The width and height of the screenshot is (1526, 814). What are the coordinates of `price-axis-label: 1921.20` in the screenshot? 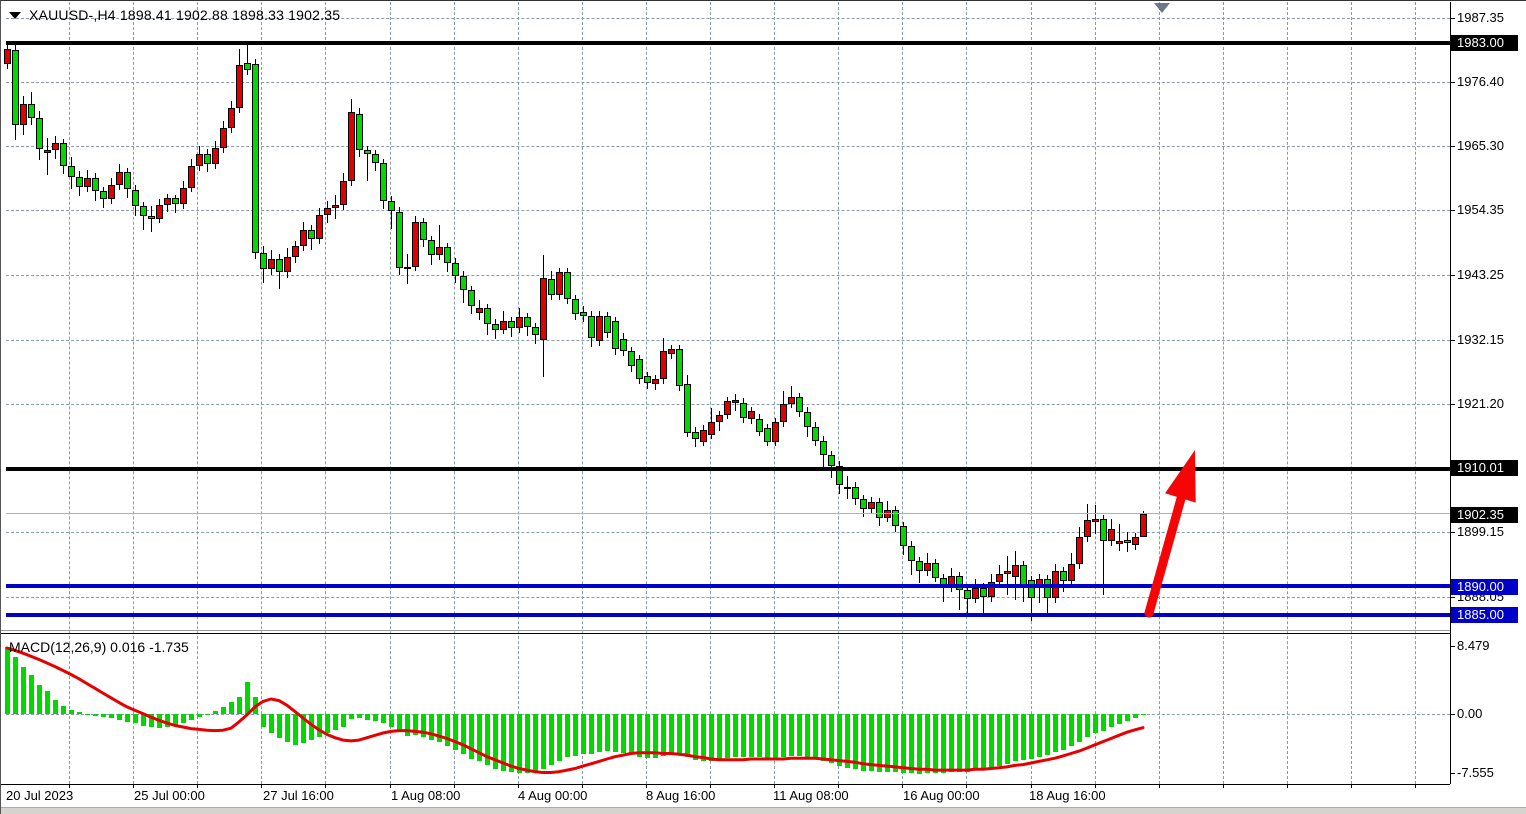 It's located at (1480, 403).